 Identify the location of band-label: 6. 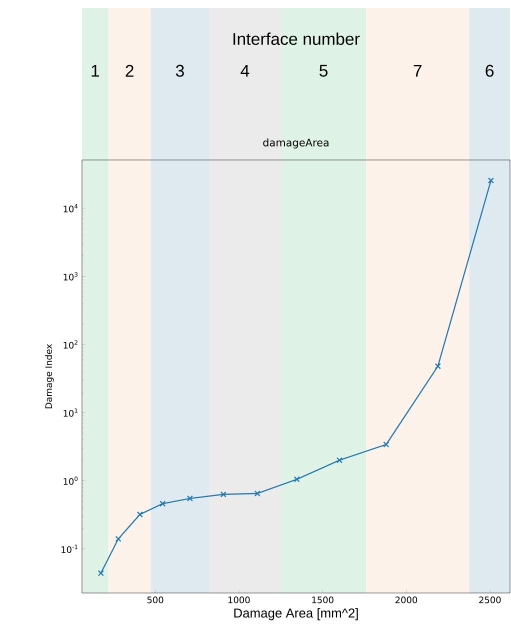
(490, 70).